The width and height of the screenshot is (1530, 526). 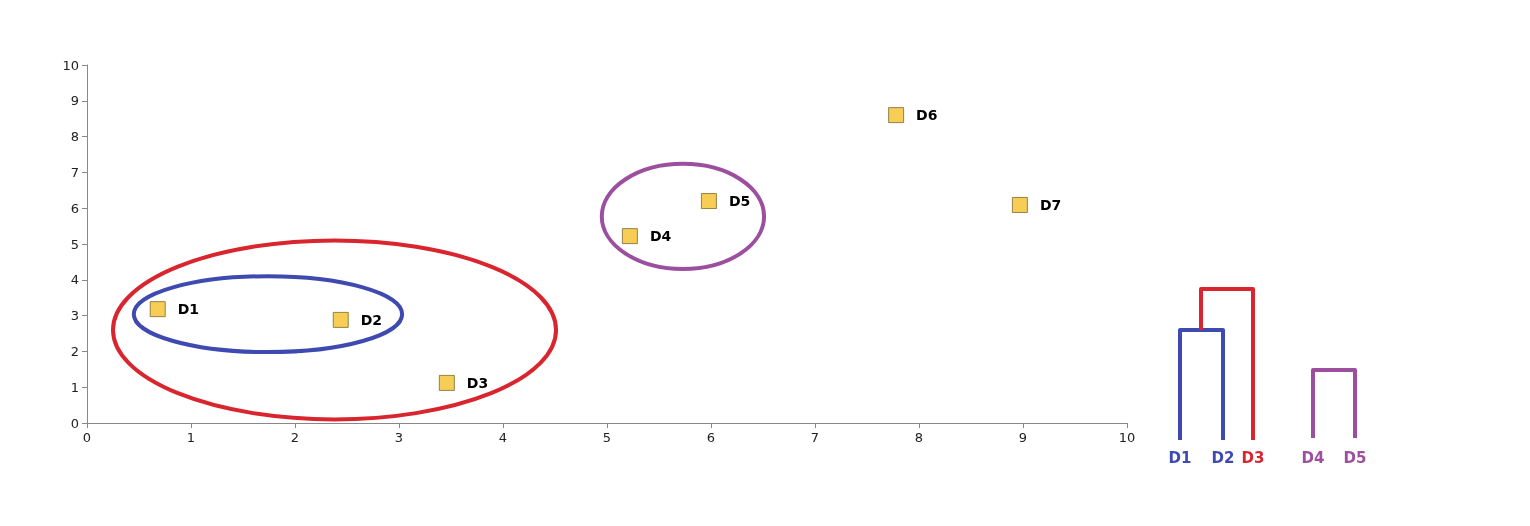 What do you see at coordinates (477, 382) in the screenshot?
I see `annotation: D3` at bounding box center [477, 382].